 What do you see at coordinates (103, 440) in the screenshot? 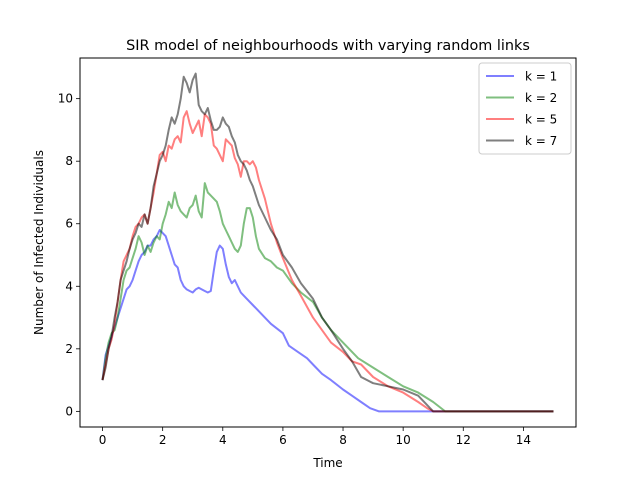
I see `x-tick-label: 0` at bounding box center [103, 440].